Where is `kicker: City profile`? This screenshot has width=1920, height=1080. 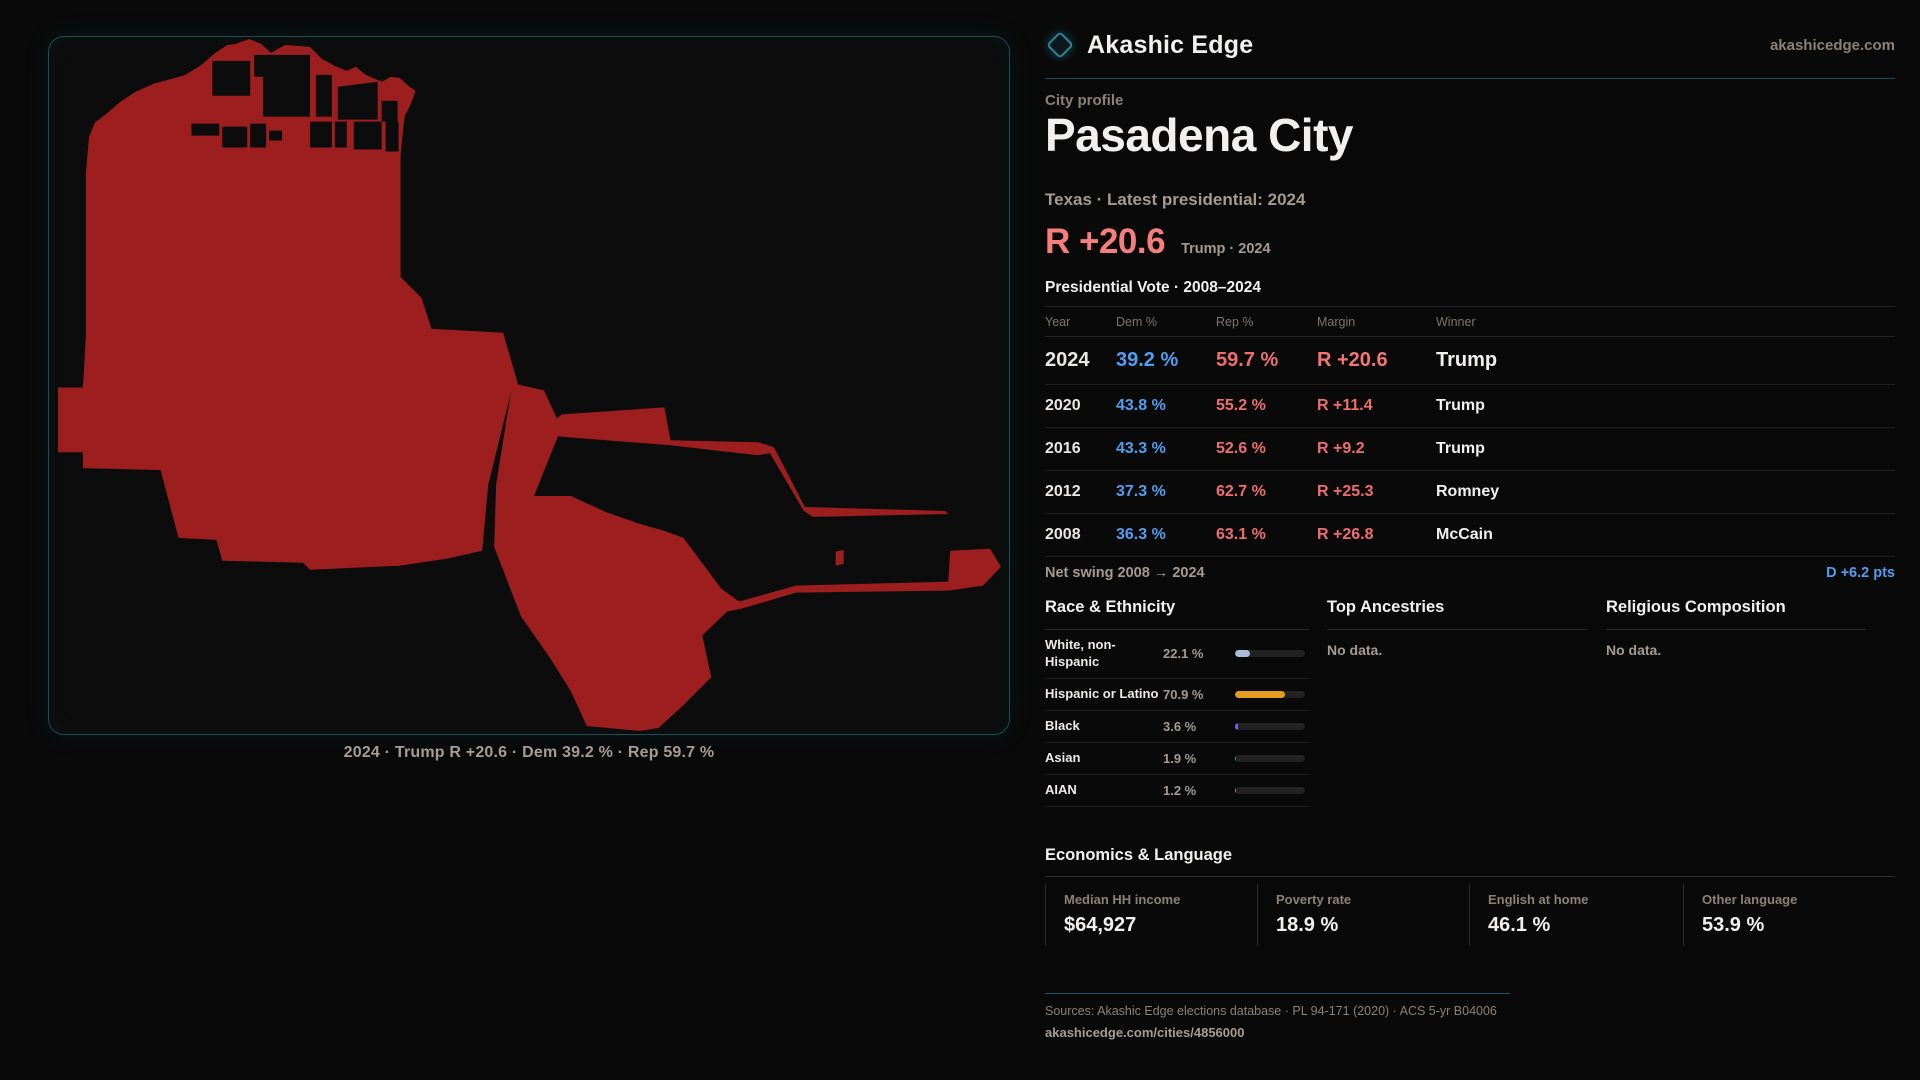
kicker: City profile is located at coordinates (1084, 100).